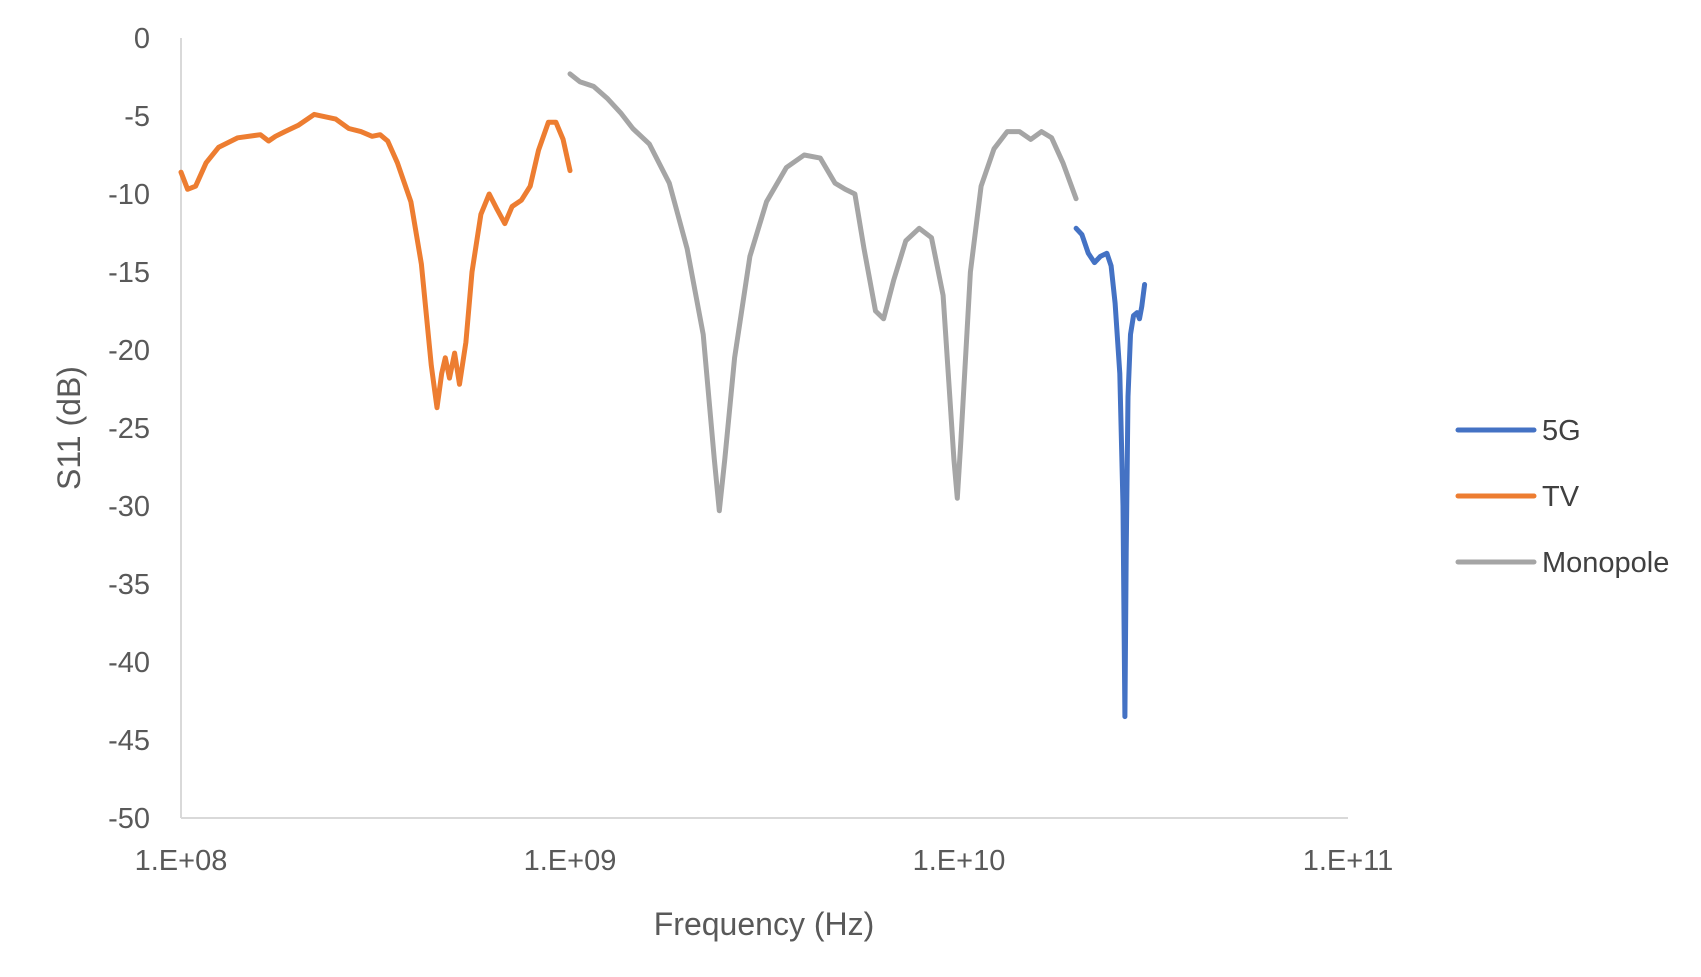 The width and height of the screenshot is (1701, 977). I want to click on x-tick-label: 1.E+11, so click(1348, 861).